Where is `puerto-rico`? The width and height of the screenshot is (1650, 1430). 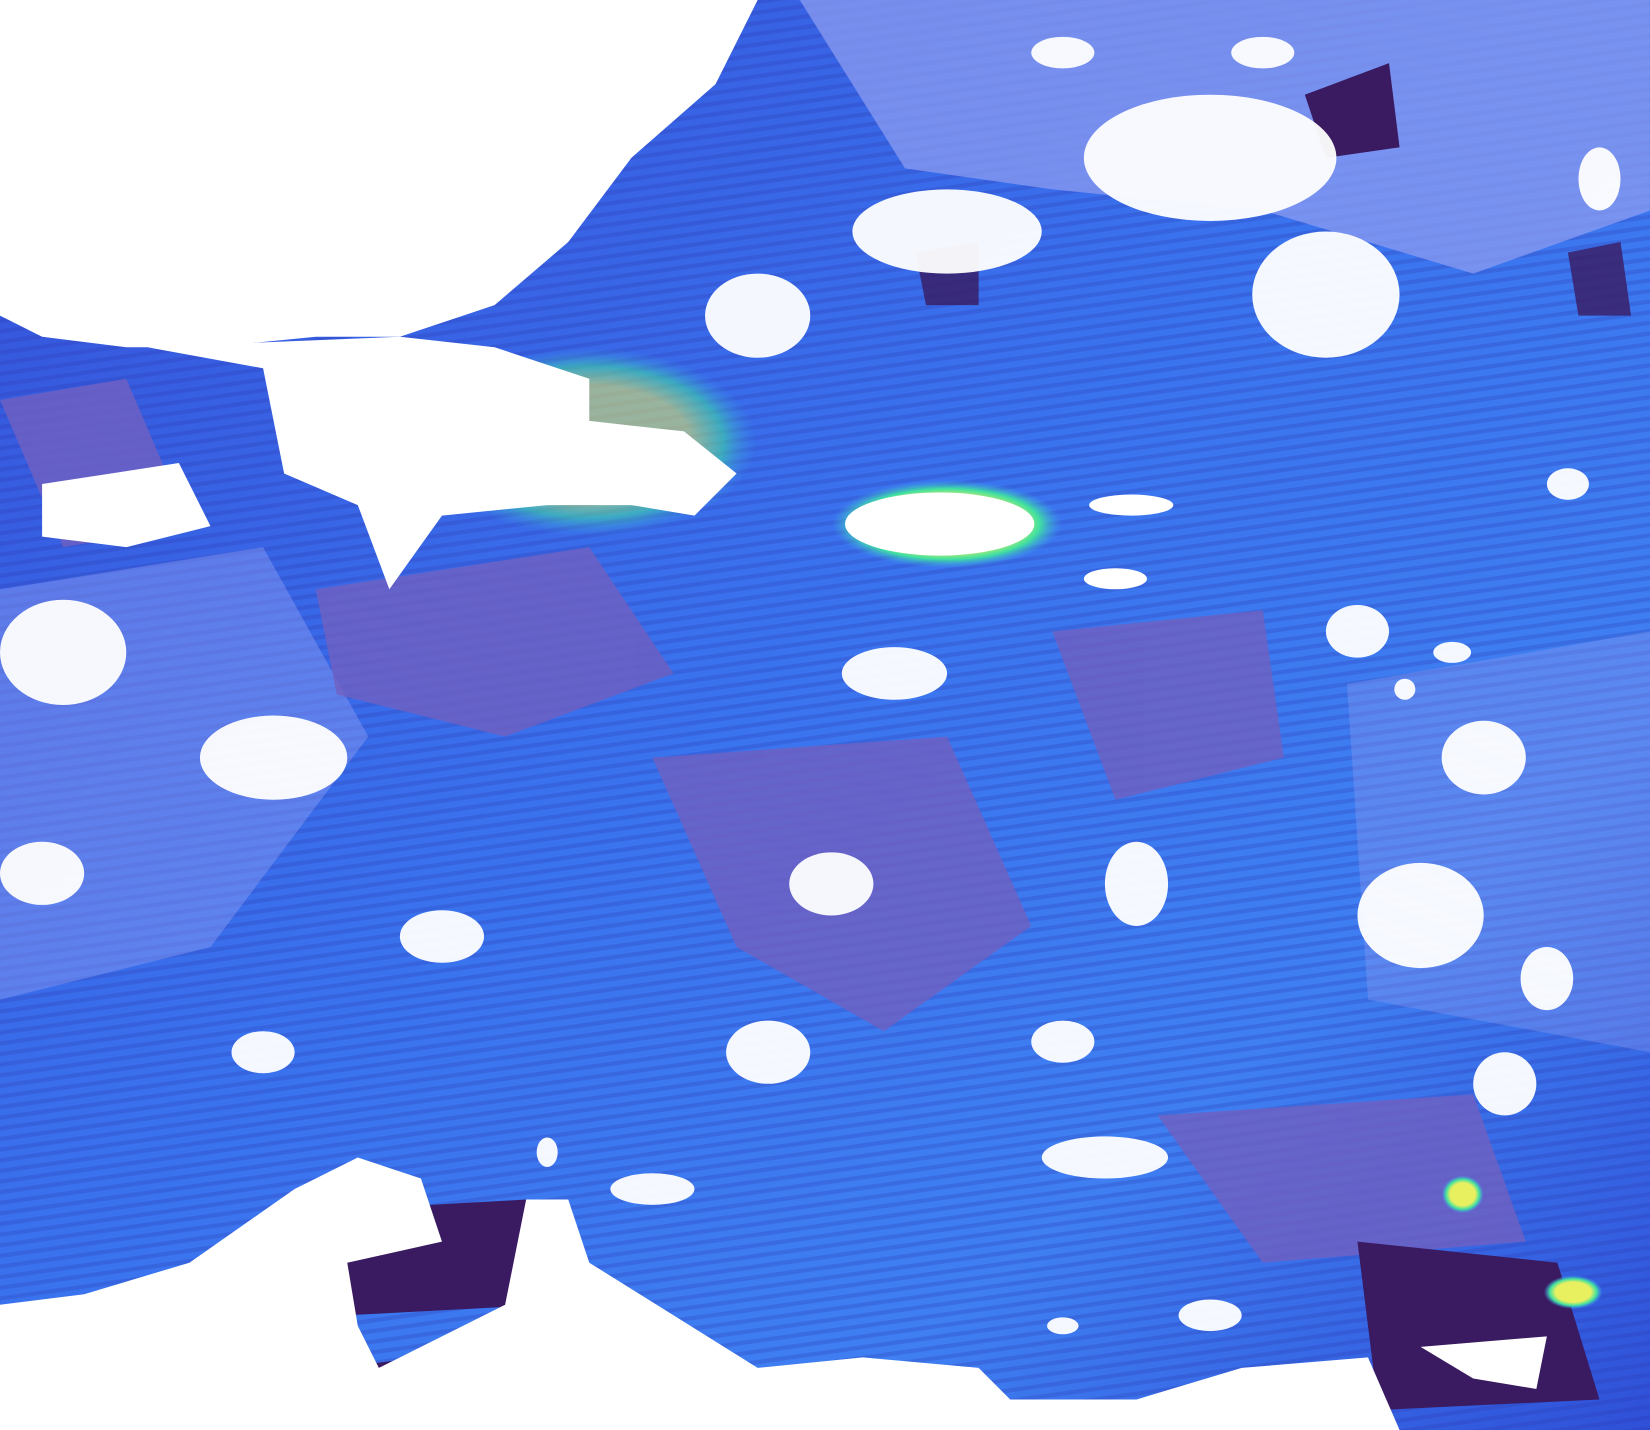 puerto-rico is located at coordinates (939, 524).